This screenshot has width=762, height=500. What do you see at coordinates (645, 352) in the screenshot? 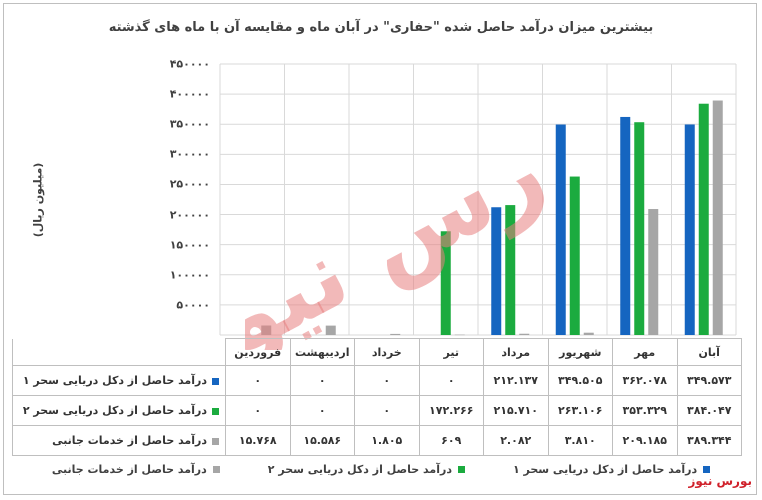
I see `x-tick-label: مهر` at bounding box center [645, 352].